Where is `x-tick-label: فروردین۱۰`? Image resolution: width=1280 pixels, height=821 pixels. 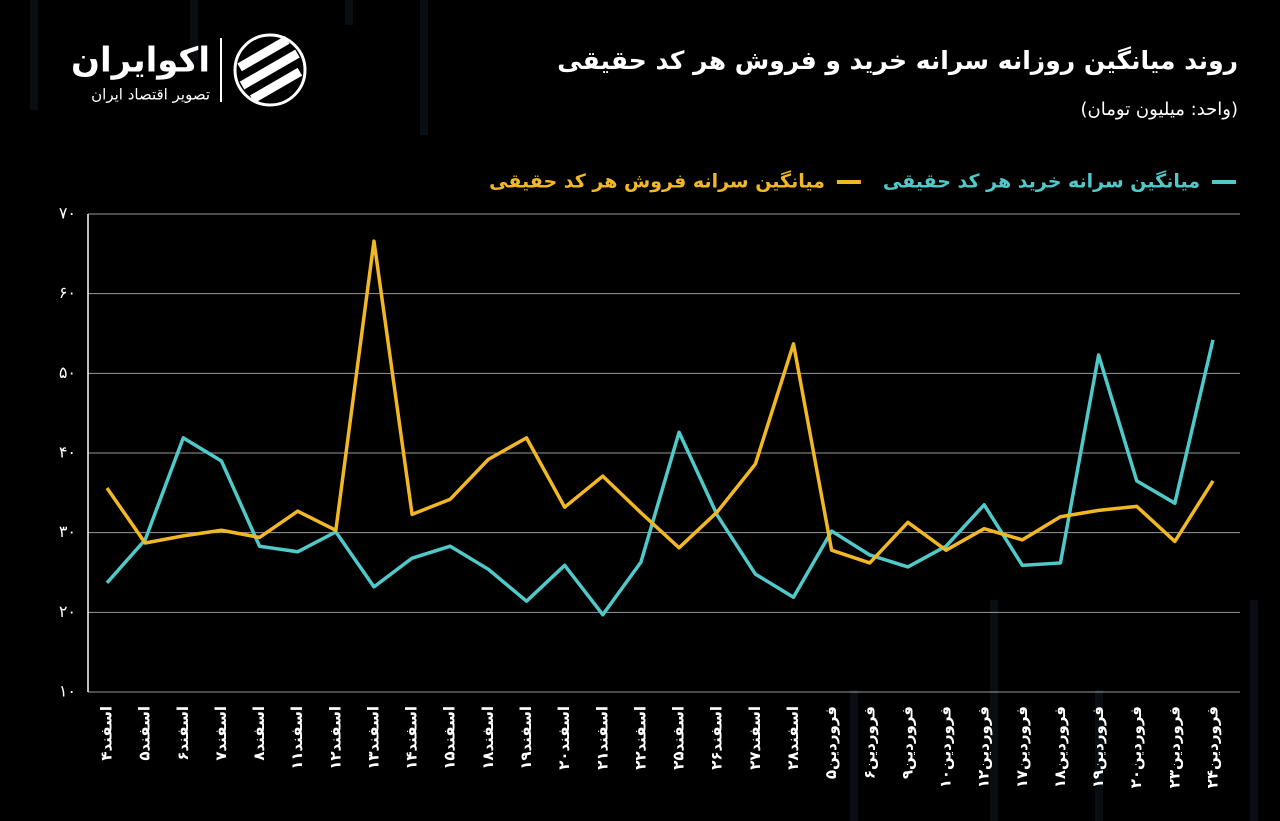
x-tick-label: فروردین۱۰ is located at coordinates (946, 747).